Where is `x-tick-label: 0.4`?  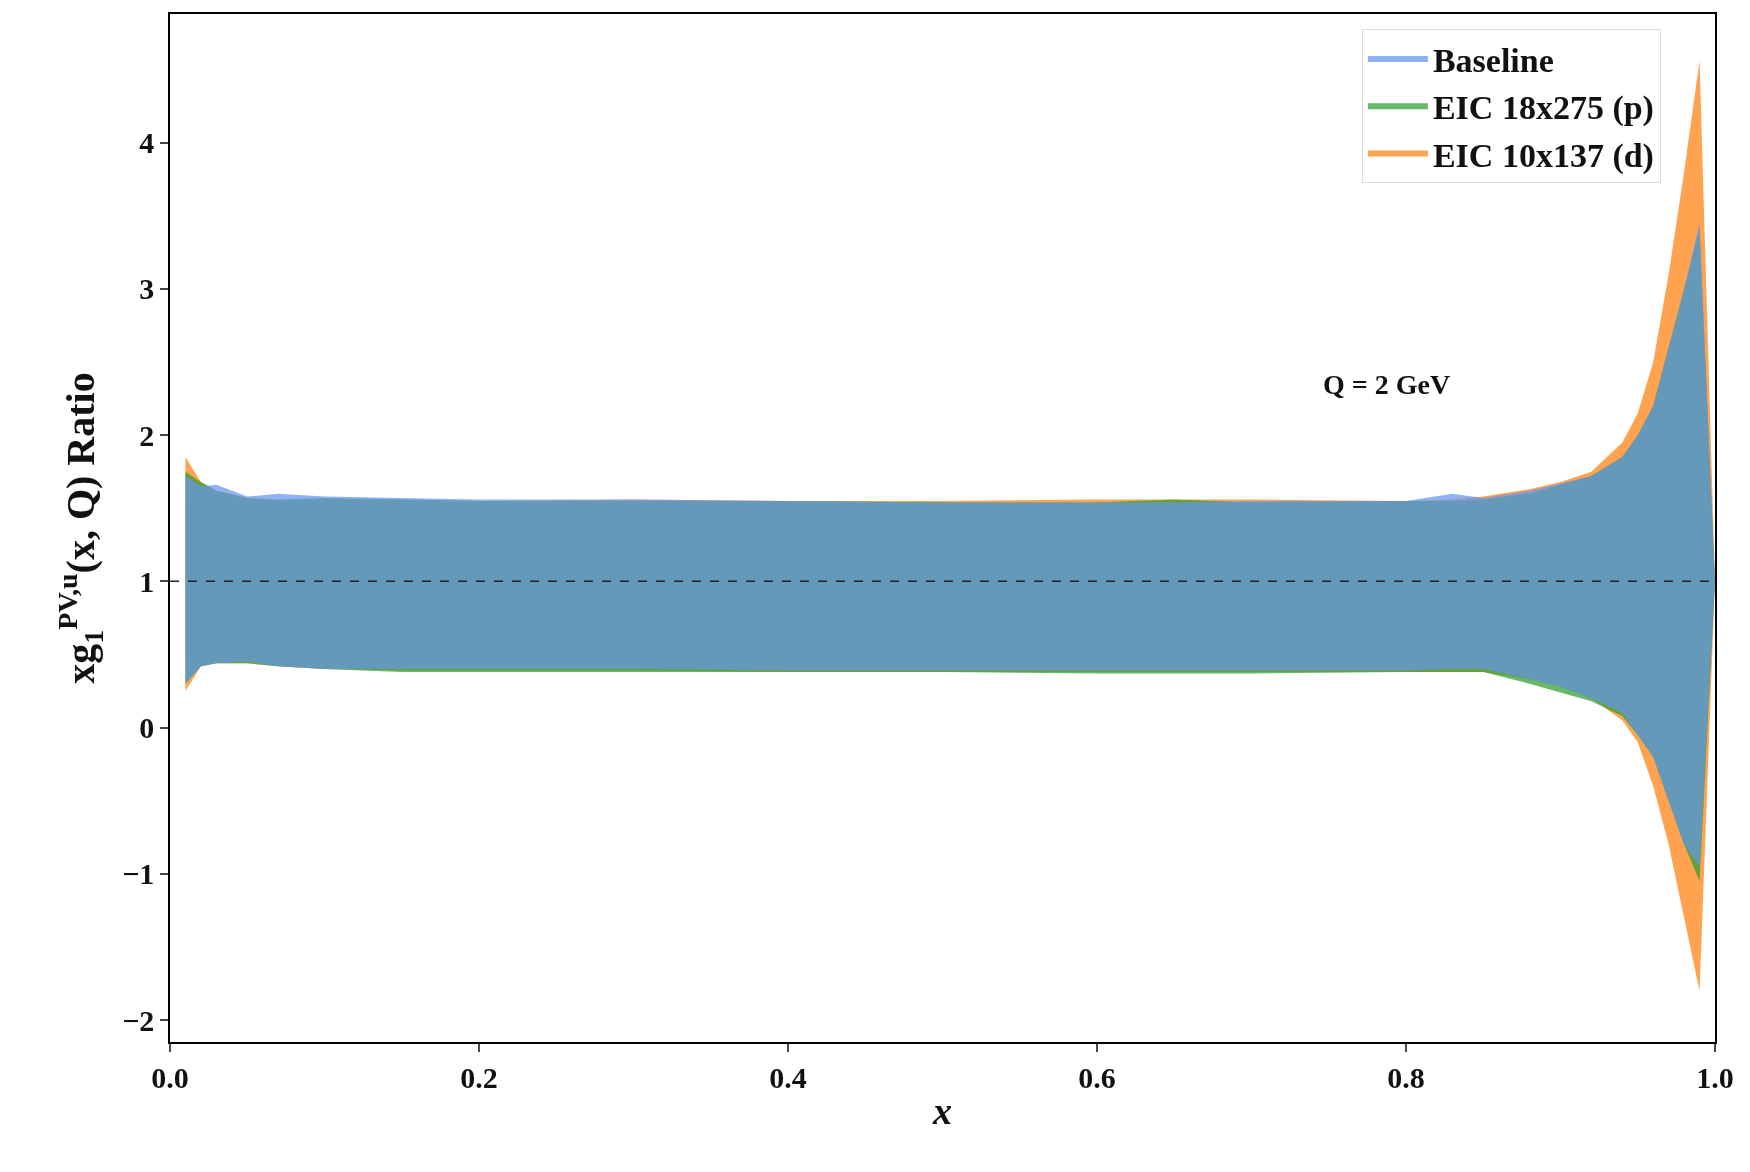
x-tick-label: 0.4 is located at coordinates (788, 1077).